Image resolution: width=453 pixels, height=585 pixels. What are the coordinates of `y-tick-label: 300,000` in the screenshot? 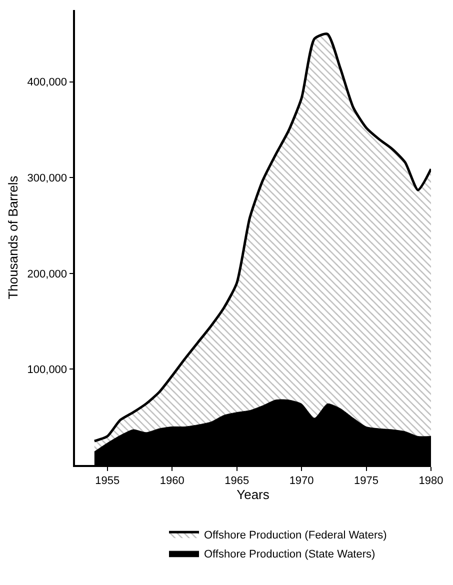 It's located at (47, 178).